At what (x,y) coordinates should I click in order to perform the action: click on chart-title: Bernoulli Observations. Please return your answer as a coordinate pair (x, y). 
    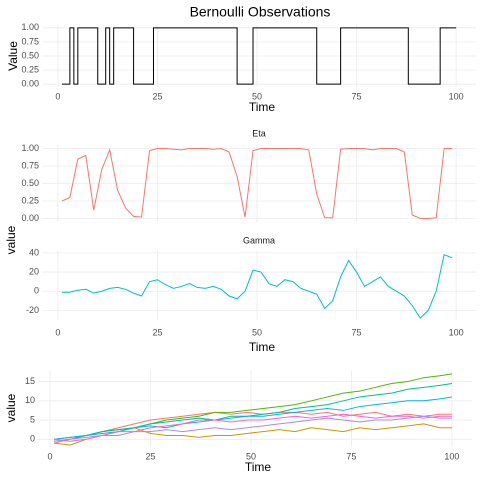
    Looking at the image, I should click on (260, 12).